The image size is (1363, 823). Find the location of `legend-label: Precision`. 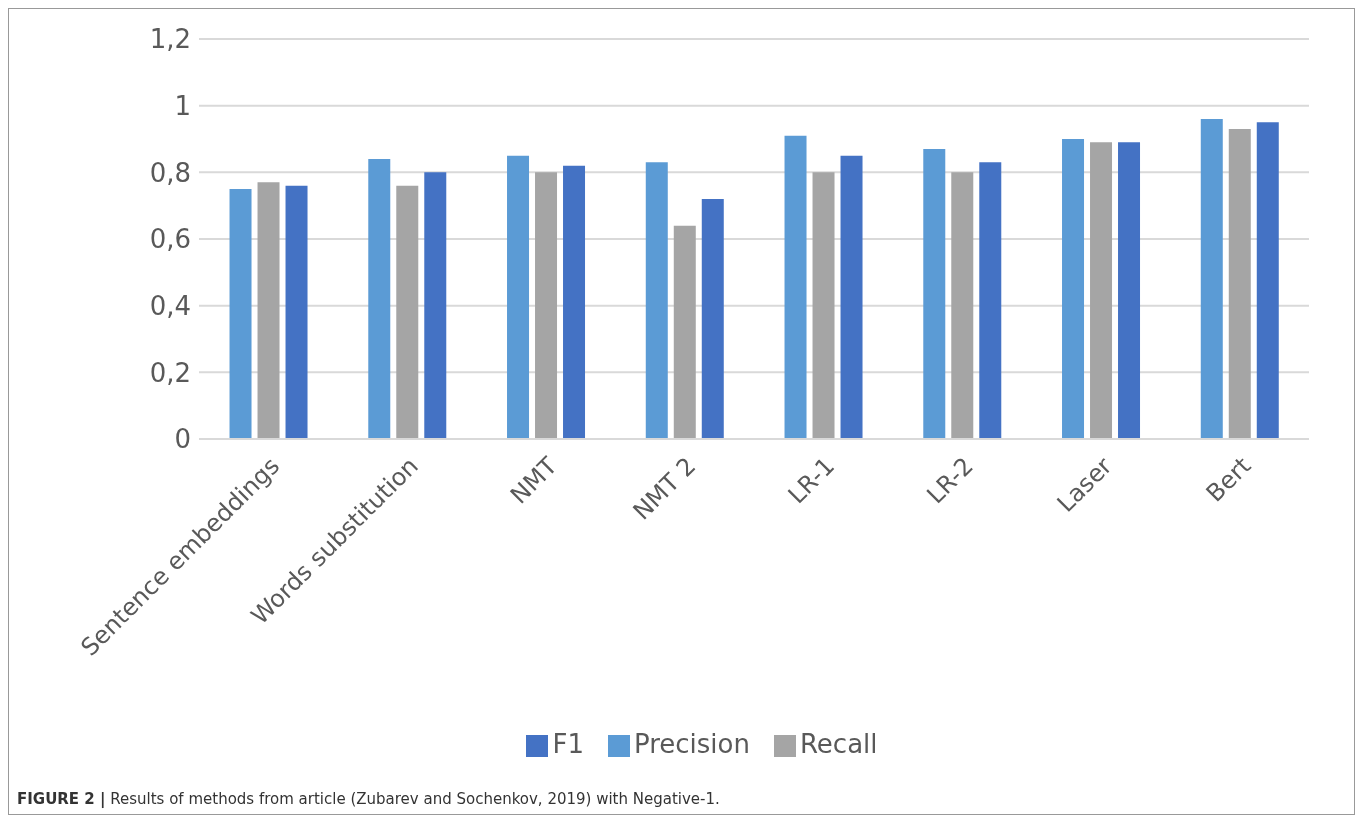

legend-label: Precision is located at coordinates (691, 744).